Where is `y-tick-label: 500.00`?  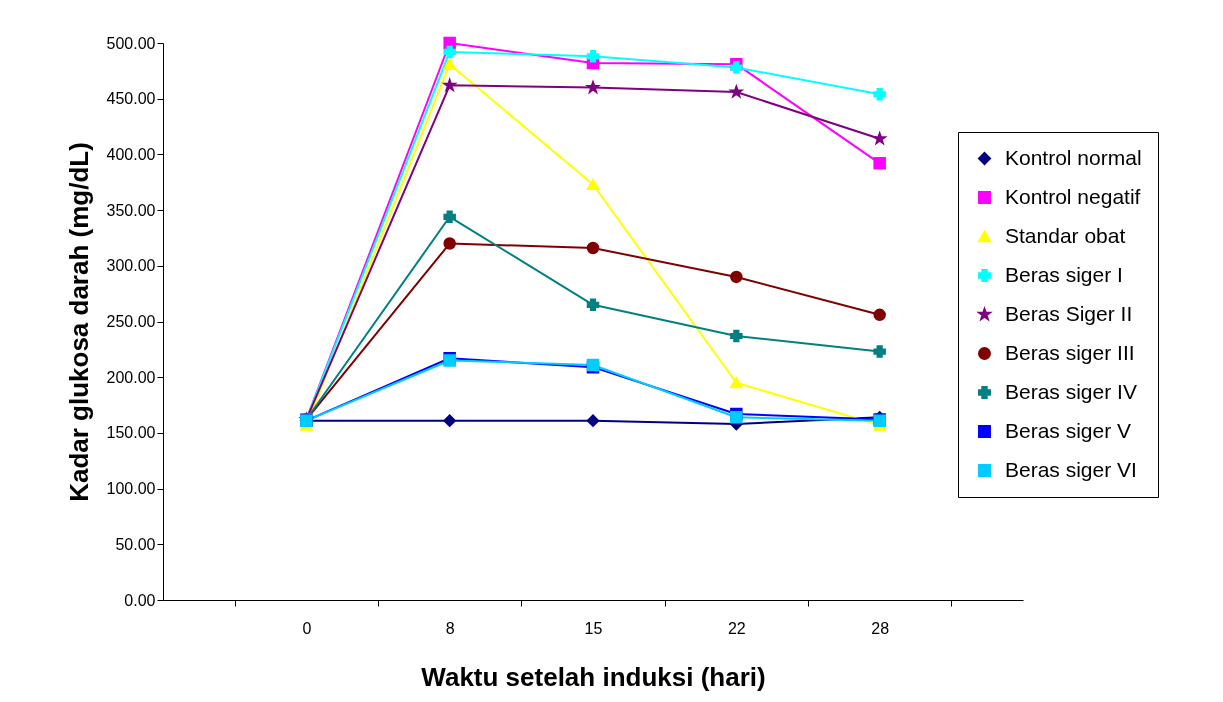 y-tick-label: 500.00 is located at coordinates (131, 43).